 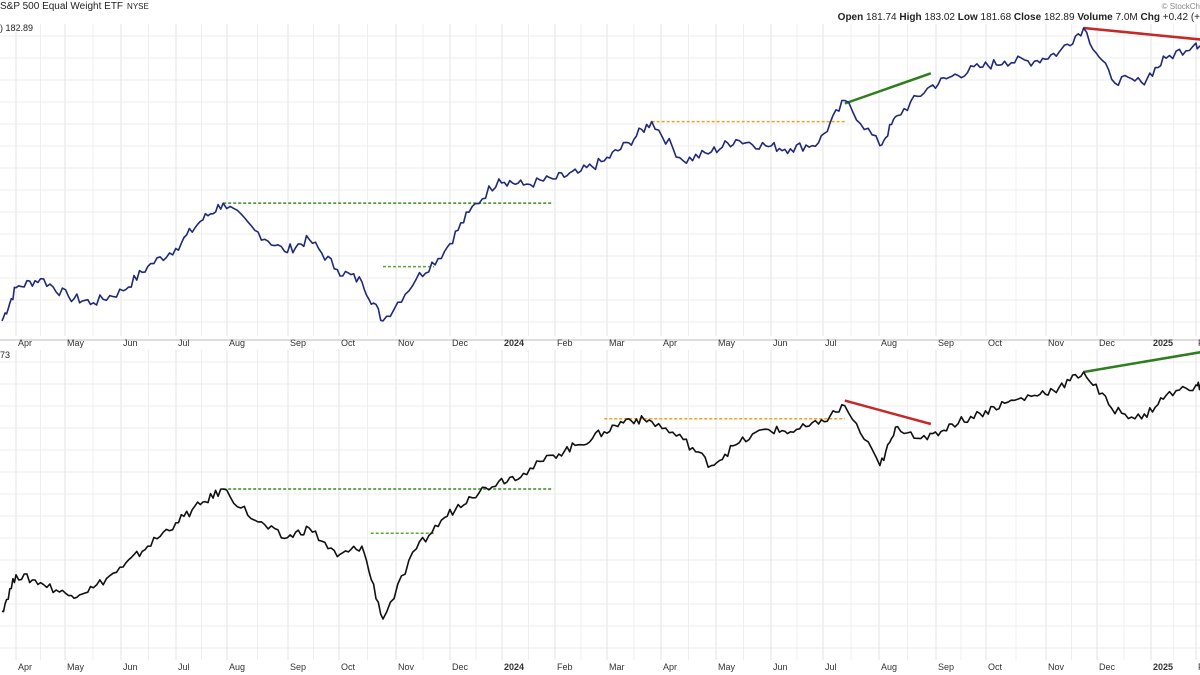 What do you see at coordinates (881, 17) in the screenshot?
I see `open-value: 181.74` at bounding box center [881, 17].